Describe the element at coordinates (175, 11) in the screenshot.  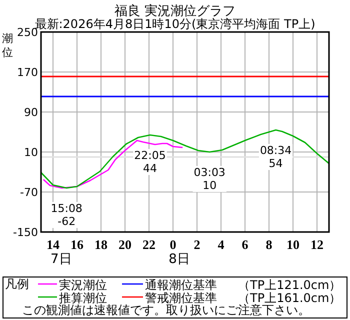
I see `chart-title: 福良 実況潮位グラフ` at that location.